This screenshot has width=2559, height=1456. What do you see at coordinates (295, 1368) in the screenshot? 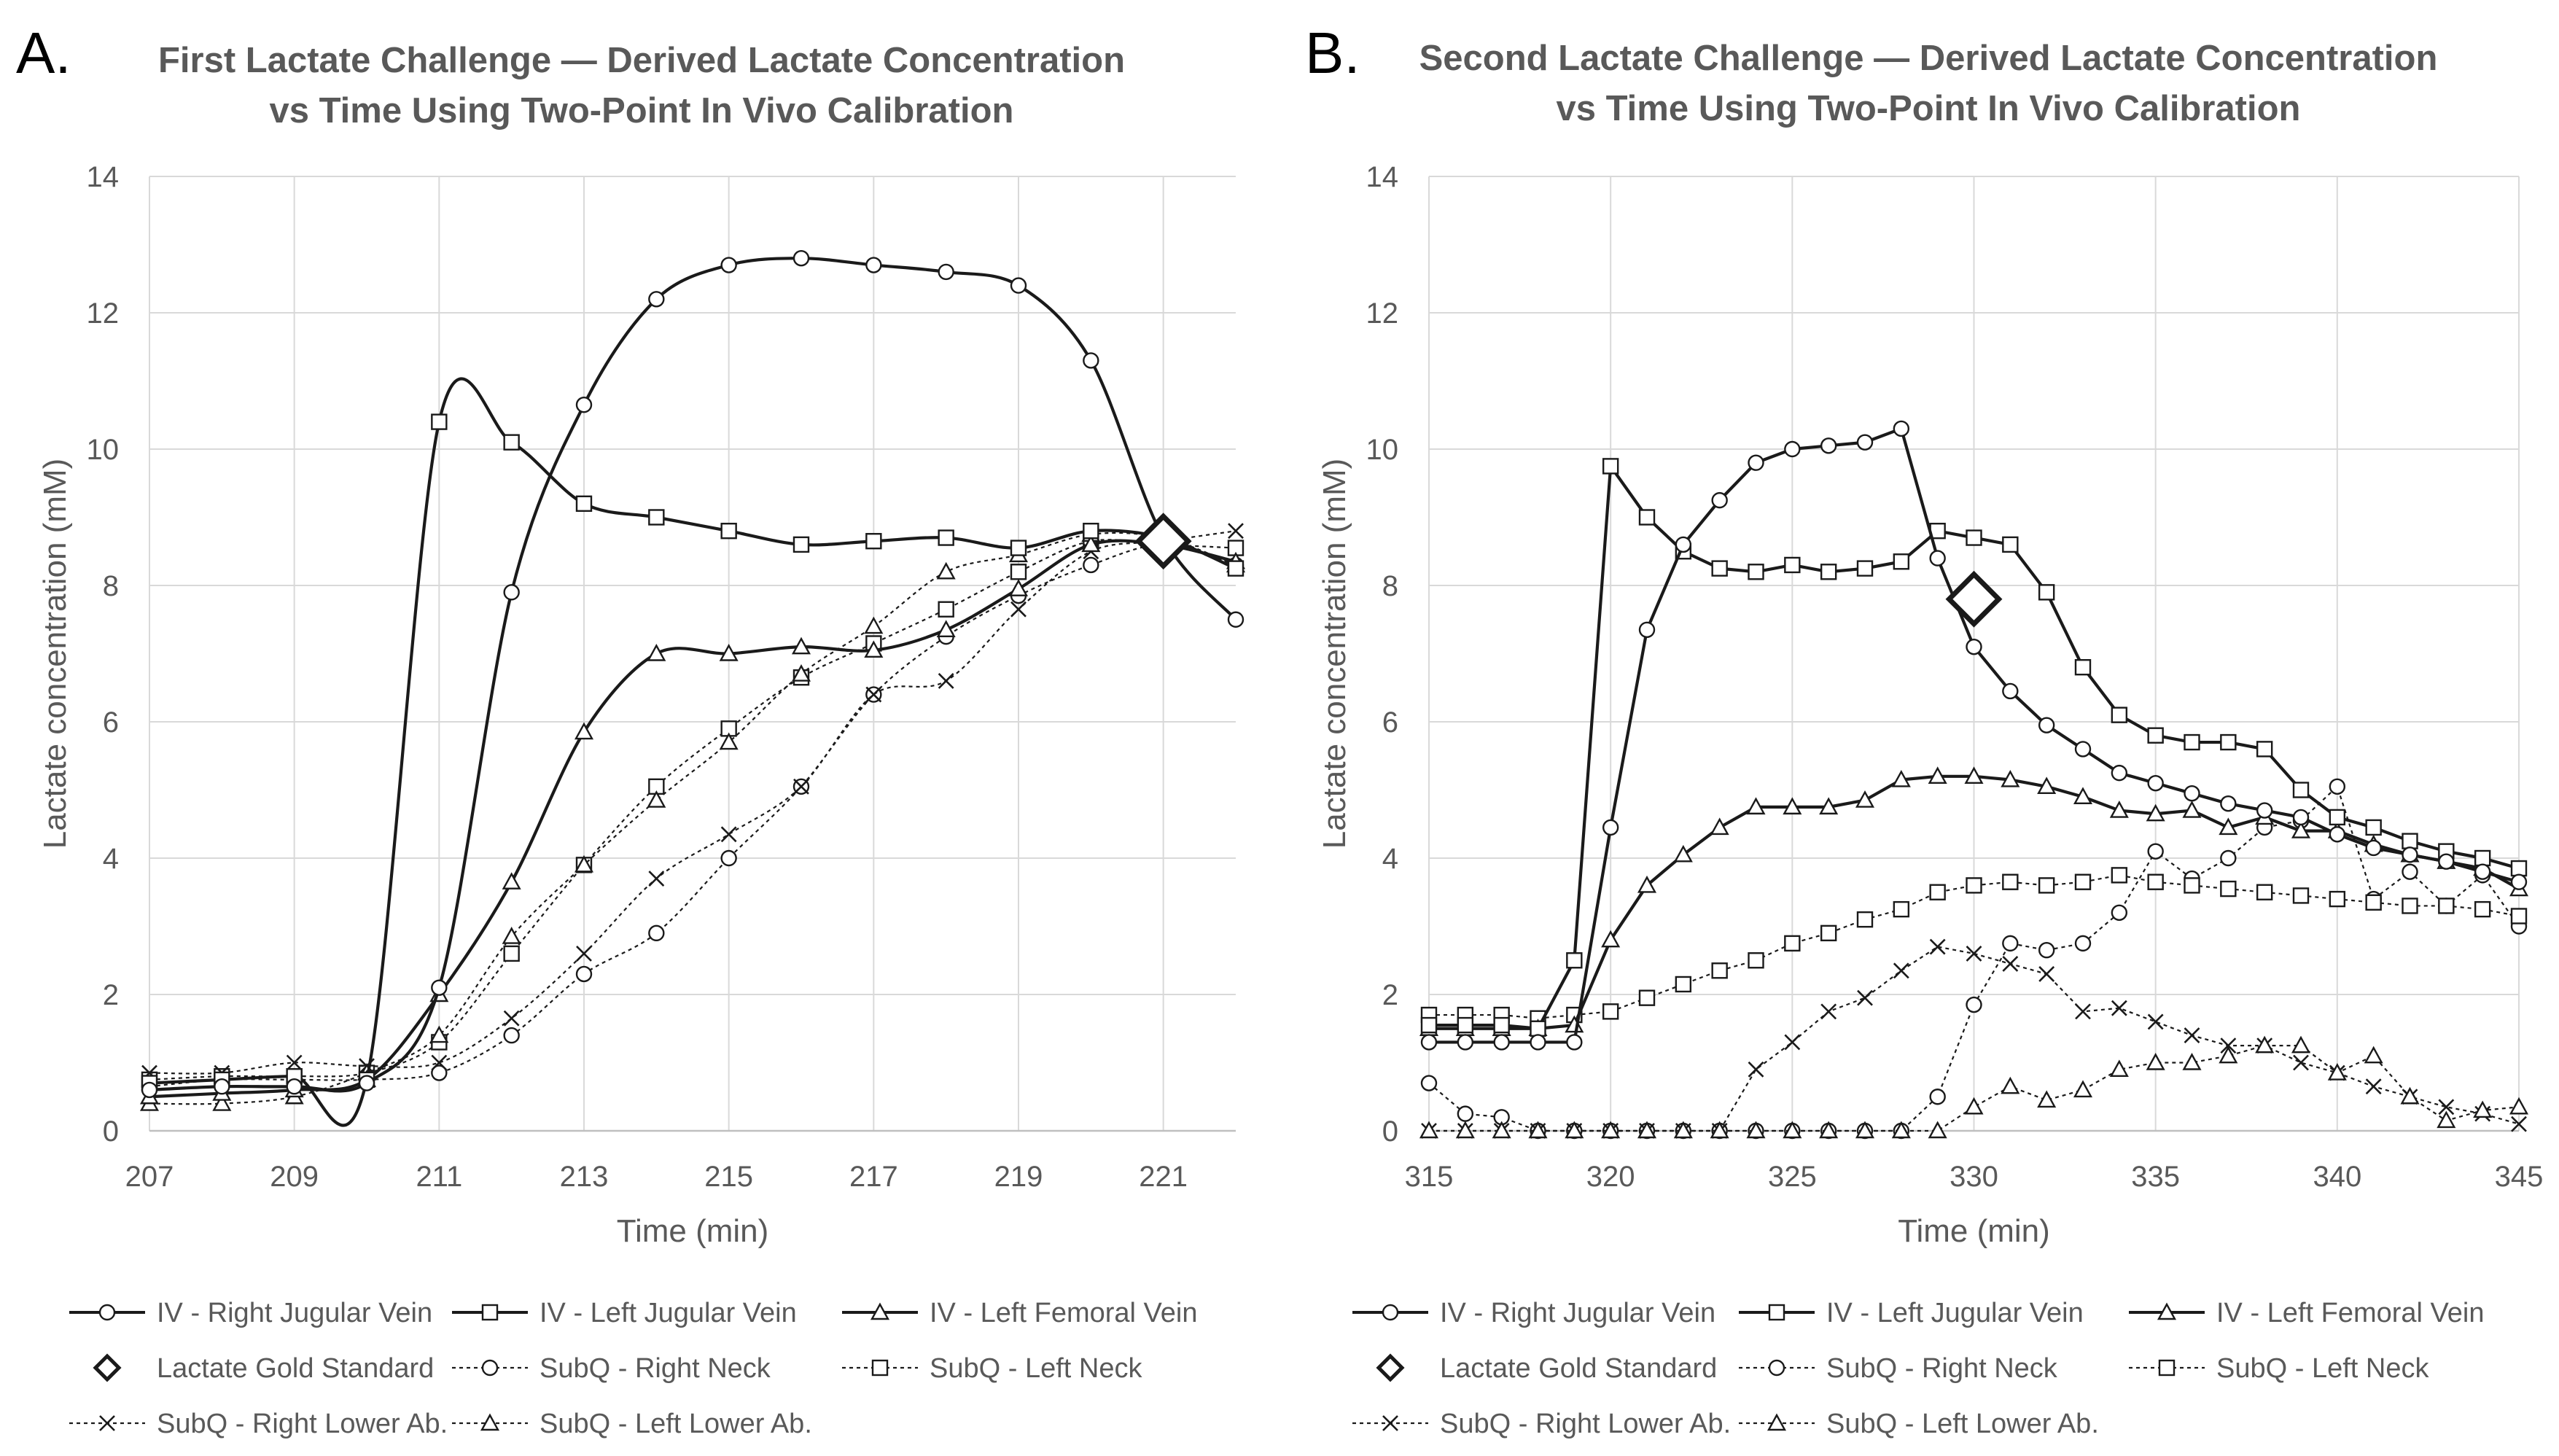
I see `legend-label: Lactate Gold Standard` at bounding box center [295, 1368].